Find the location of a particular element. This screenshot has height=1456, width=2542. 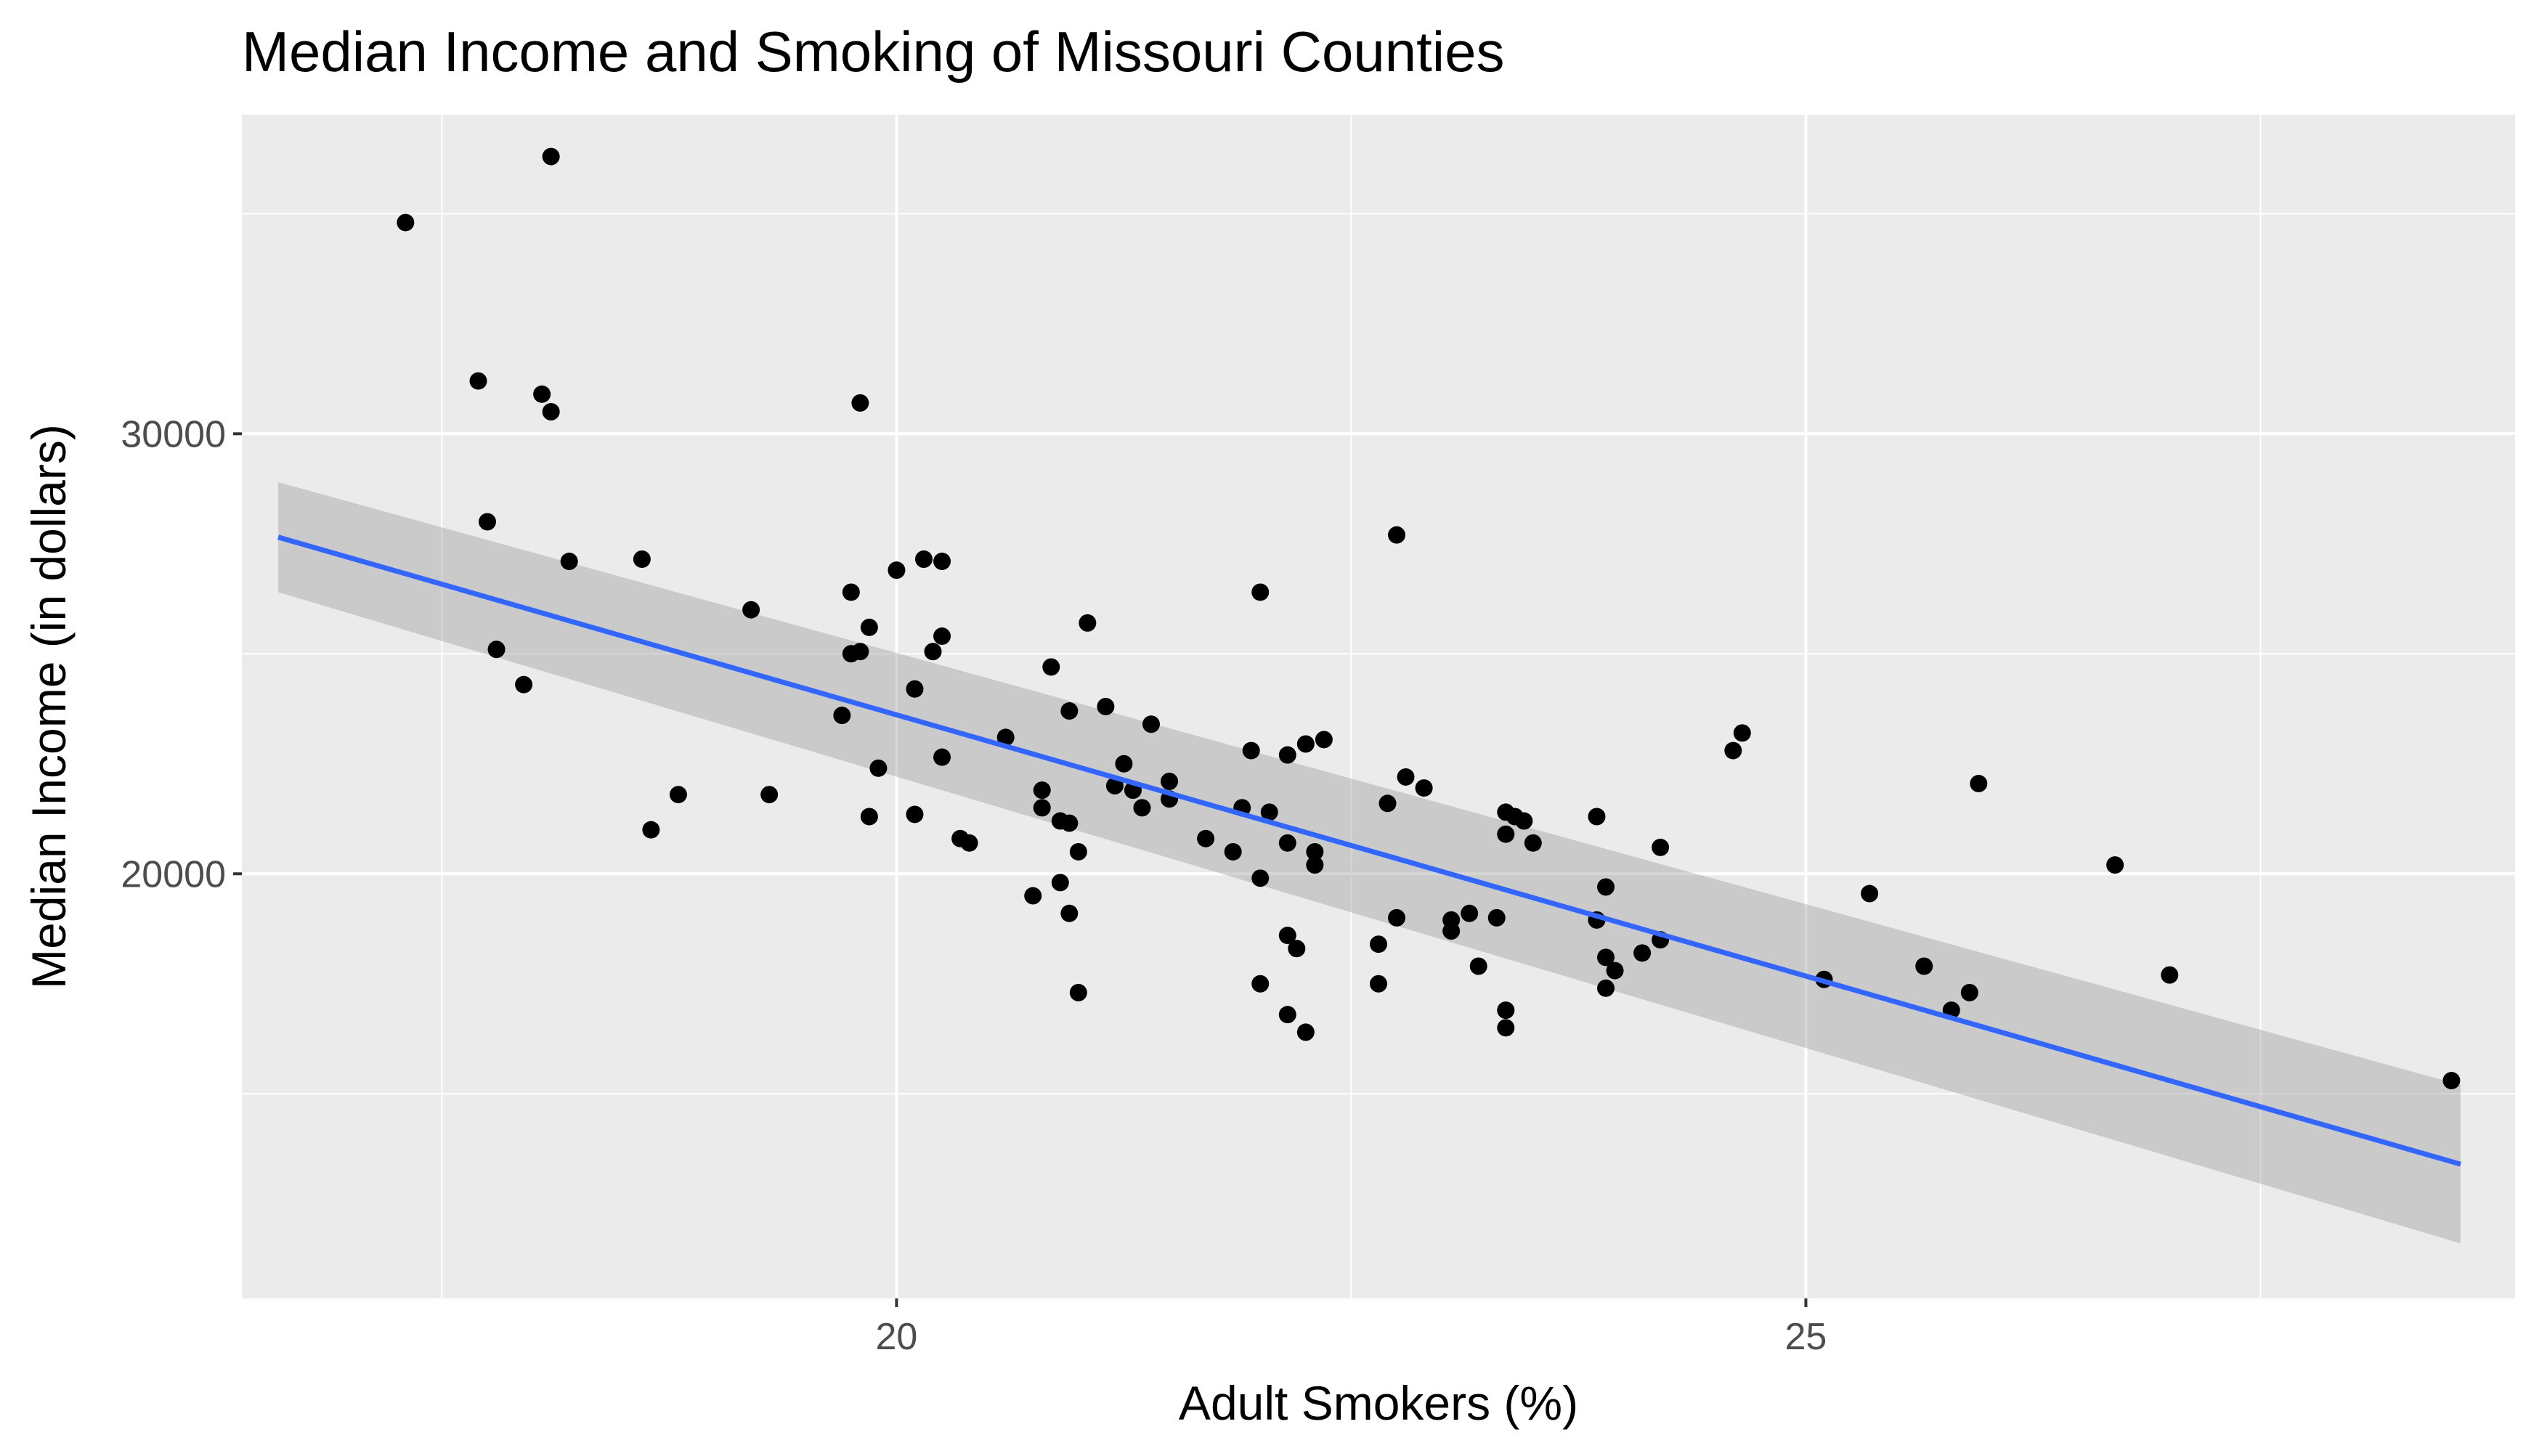

y-axis: 20000 30000 is located at coordinates (181, 654).